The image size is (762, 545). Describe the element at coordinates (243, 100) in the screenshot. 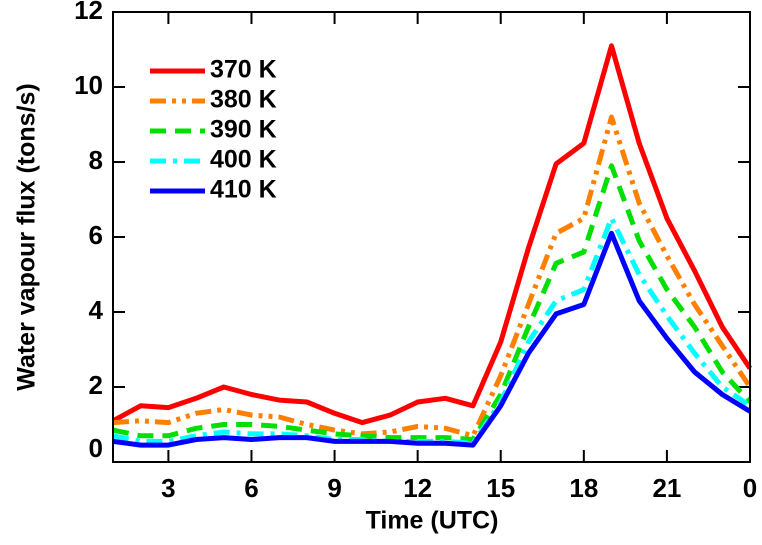

I see `legend-text: 380 K` at that location.